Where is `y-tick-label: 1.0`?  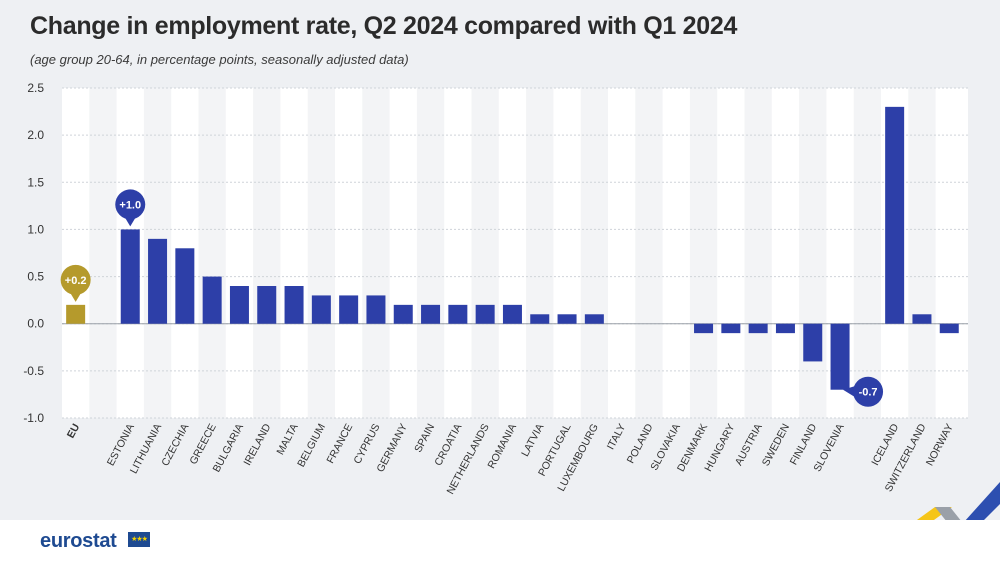 y-tick-label: 1.0 is located at coordinates (35, 229).